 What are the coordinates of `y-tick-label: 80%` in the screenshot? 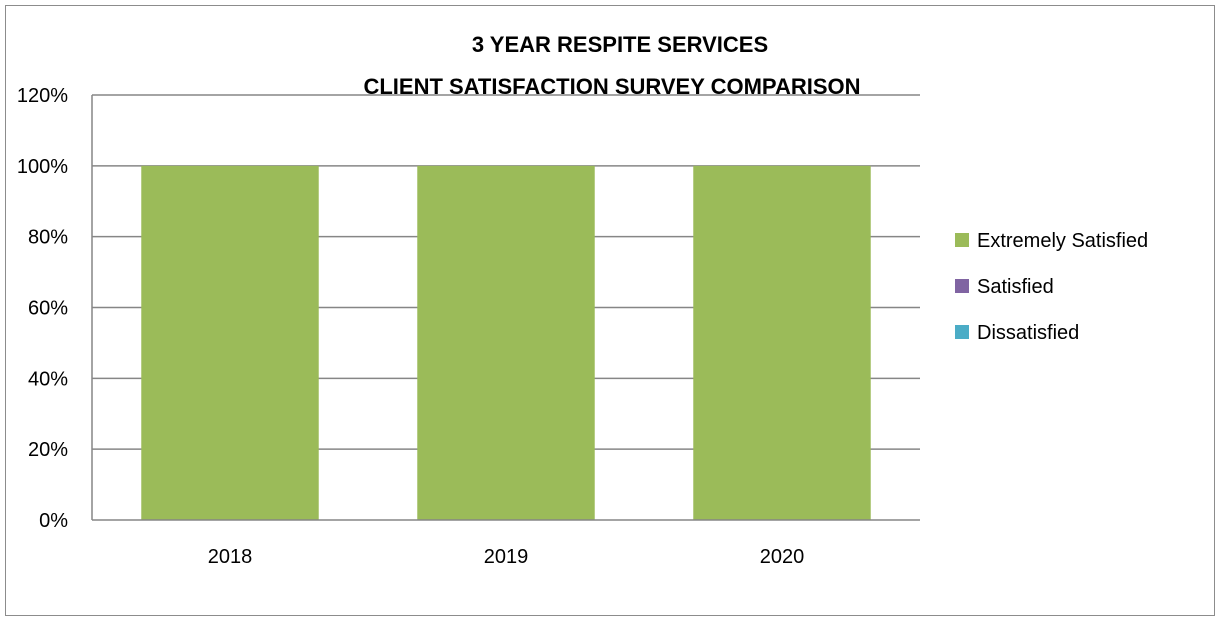 It's located at (48, 238).